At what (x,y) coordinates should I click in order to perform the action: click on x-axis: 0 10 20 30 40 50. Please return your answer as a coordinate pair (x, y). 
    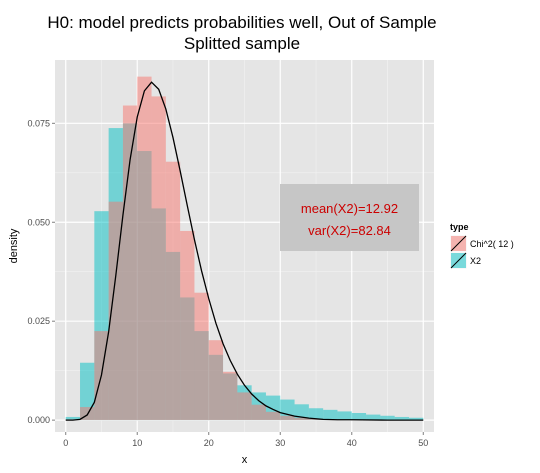
    Looking at the image, I should click on (245, 440).